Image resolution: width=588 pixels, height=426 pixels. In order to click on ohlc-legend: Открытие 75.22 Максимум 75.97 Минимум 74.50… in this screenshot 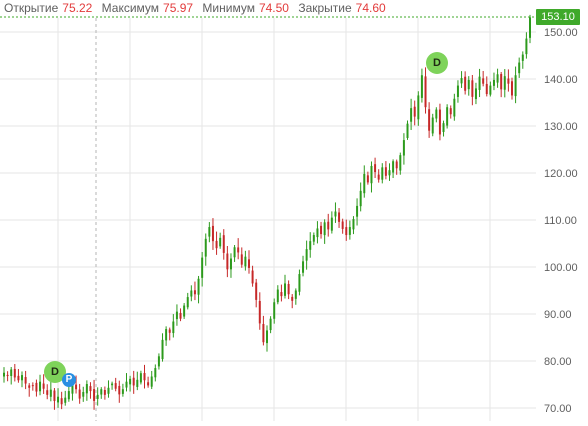, I will do `click(198, 8)`.